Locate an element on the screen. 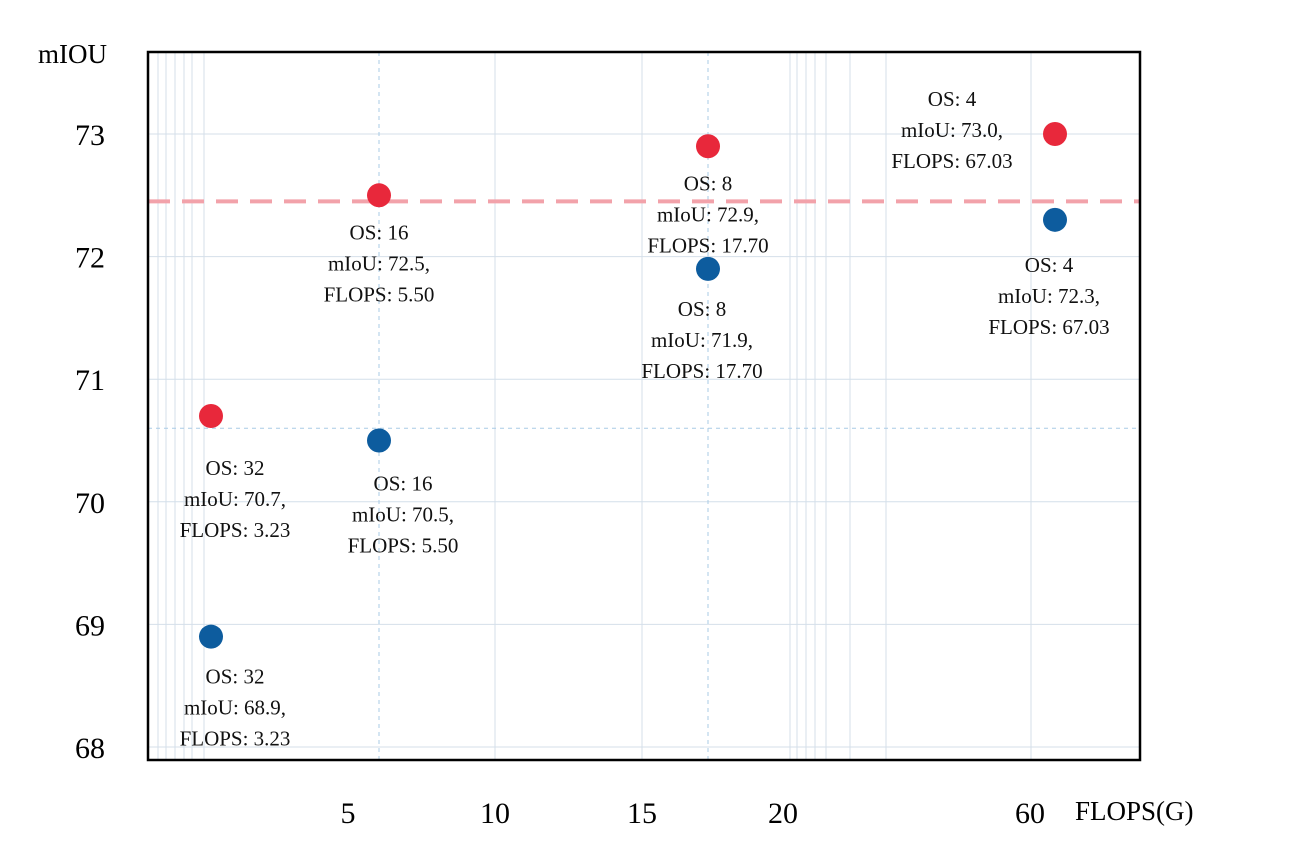  y-axis-title: mIOU is located at coordinates (72, 54).